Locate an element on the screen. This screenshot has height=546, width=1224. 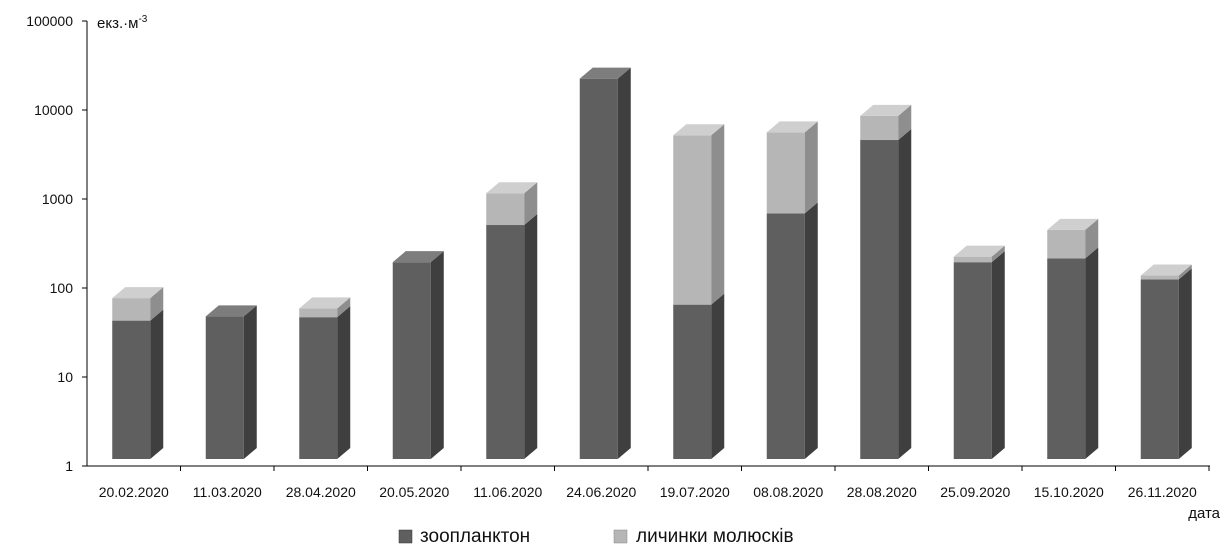
legend: зоопланктон личинки молюсків is located at coordinates (596, 536).